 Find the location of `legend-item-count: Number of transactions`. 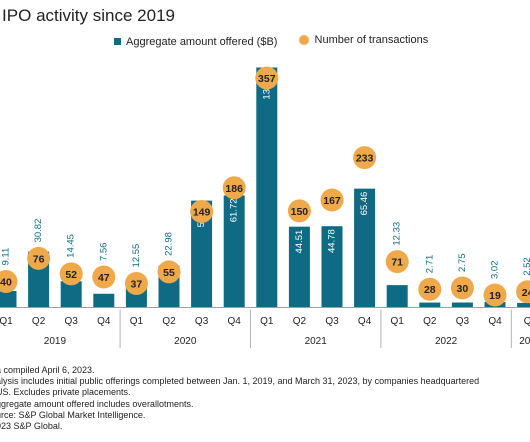

legend-item-count: Number of transactions is located at coordinates (363, 40).